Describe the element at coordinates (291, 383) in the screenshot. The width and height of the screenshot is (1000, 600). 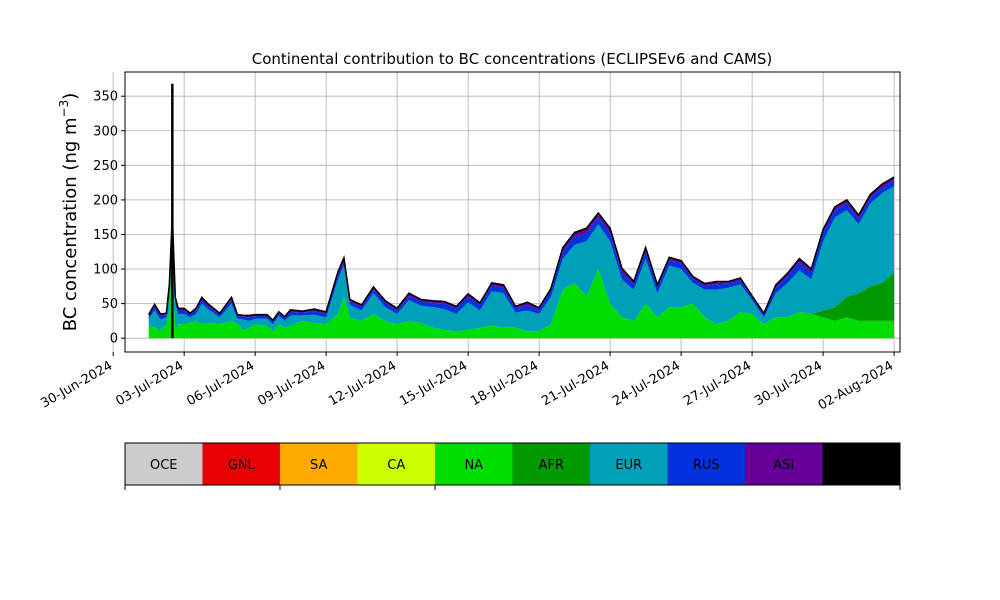
I see `x-tick-label: 09-Jul-2024` at that location.